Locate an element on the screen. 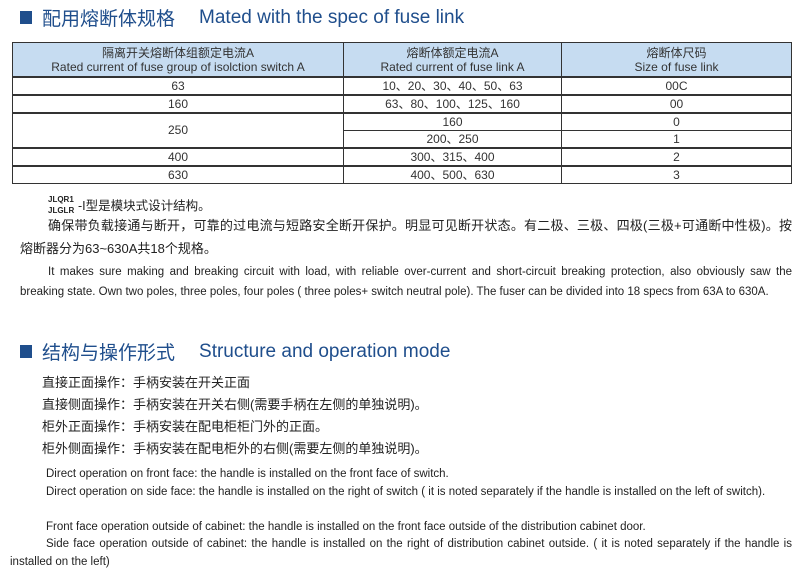 The width and height of the screenshot is (803, 578). cell: 1 is located at coordinates (676, 139).